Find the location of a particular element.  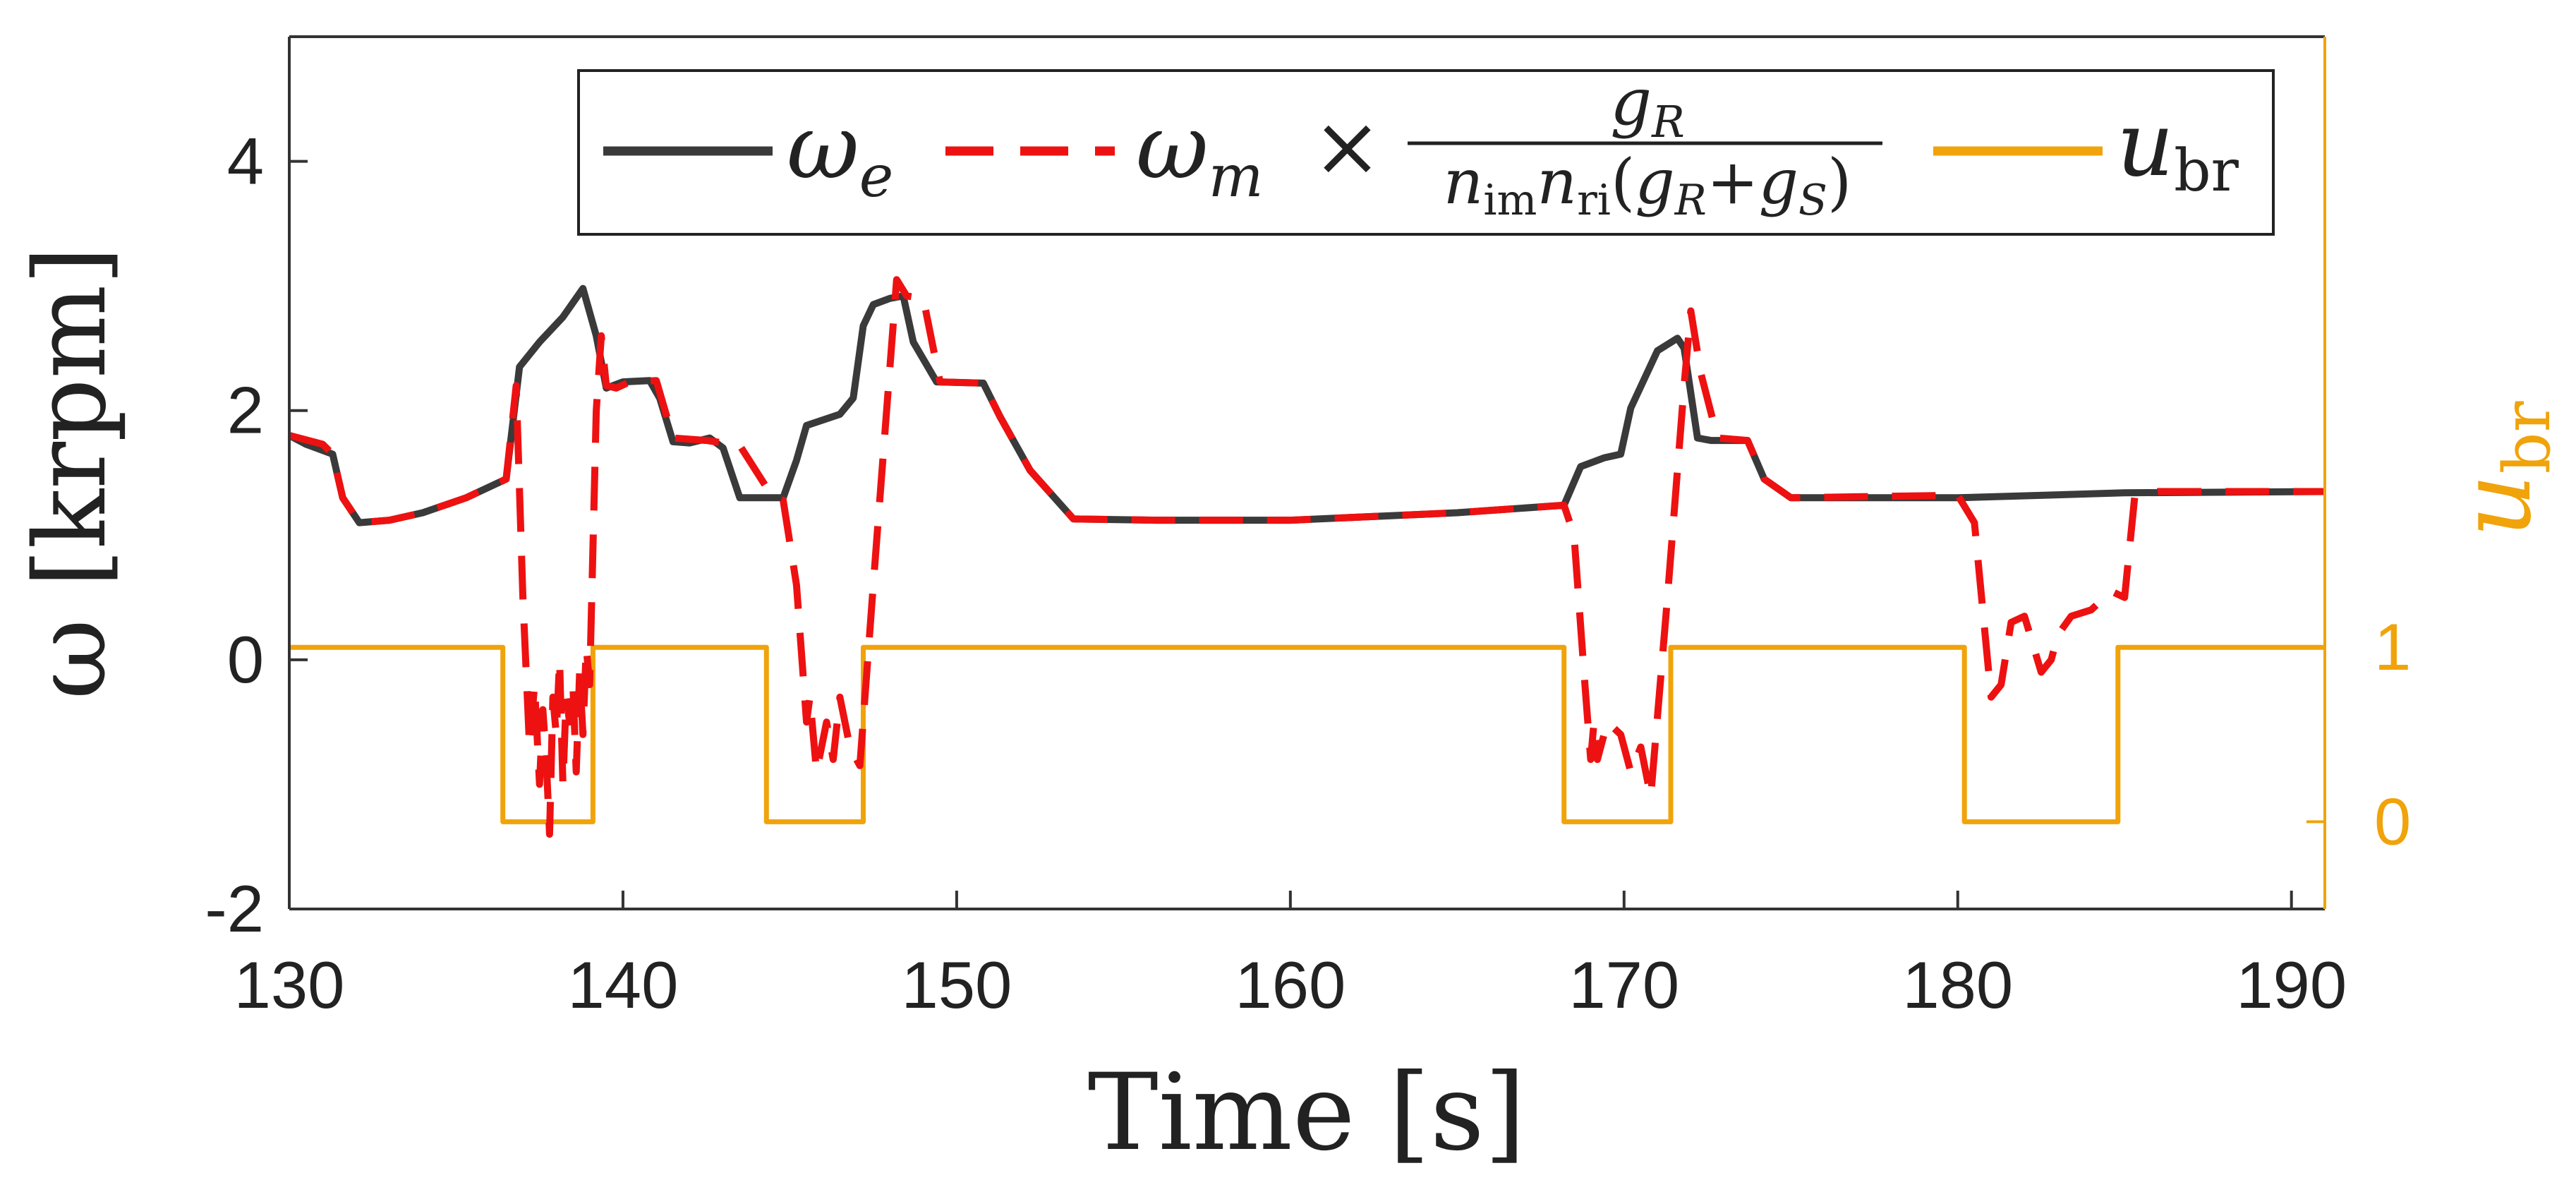

y2-tick-label: 0 is located at coordinates (2393, 821).